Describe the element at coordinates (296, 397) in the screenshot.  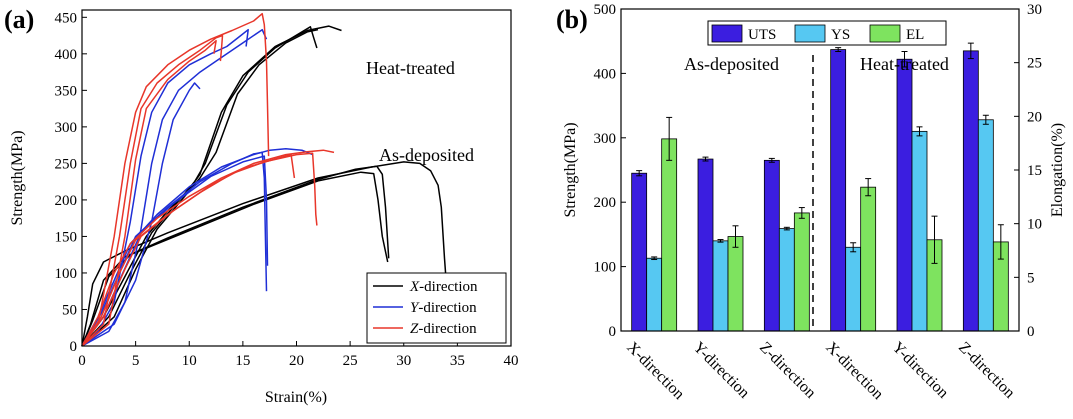
I see `panel-a-xlabel: Strain(%)` at that location.